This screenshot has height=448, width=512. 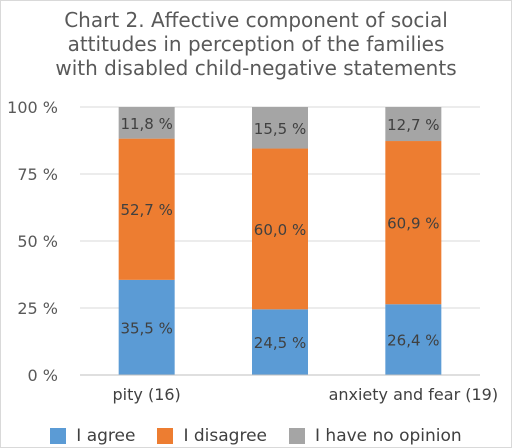 I want to click on data-label-1-series-3: 11,8 %, so click(x=146, y=124).